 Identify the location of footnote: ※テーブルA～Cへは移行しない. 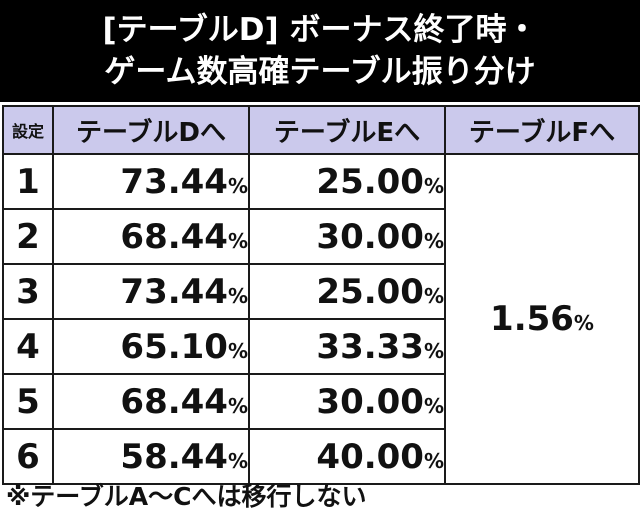
(186, 496).